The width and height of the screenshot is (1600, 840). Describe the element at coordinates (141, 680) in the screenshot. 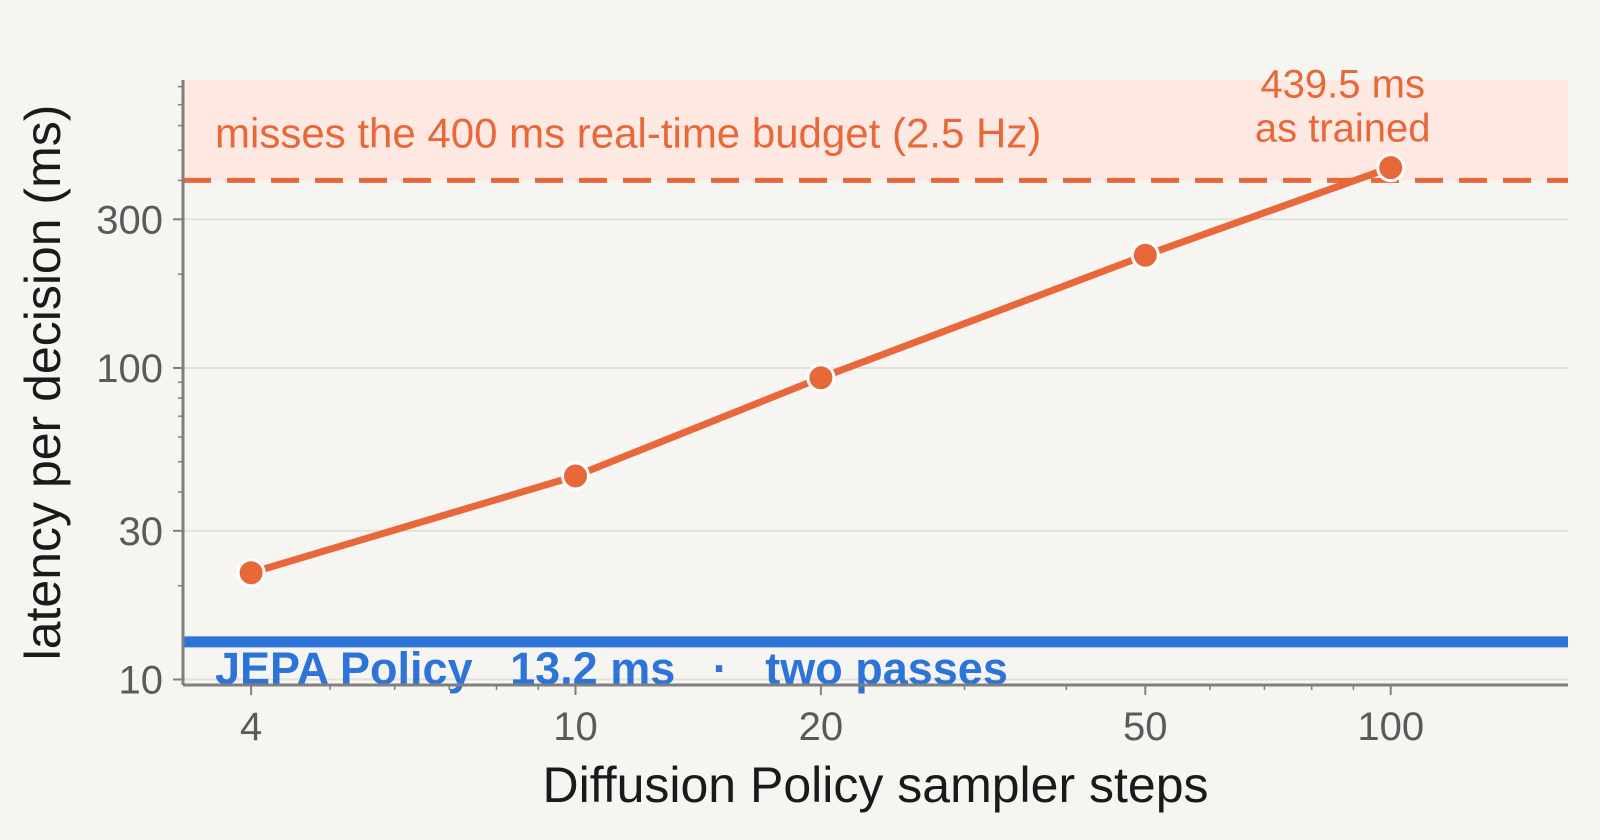

I see `y-tick-label-10: 10` at that location.